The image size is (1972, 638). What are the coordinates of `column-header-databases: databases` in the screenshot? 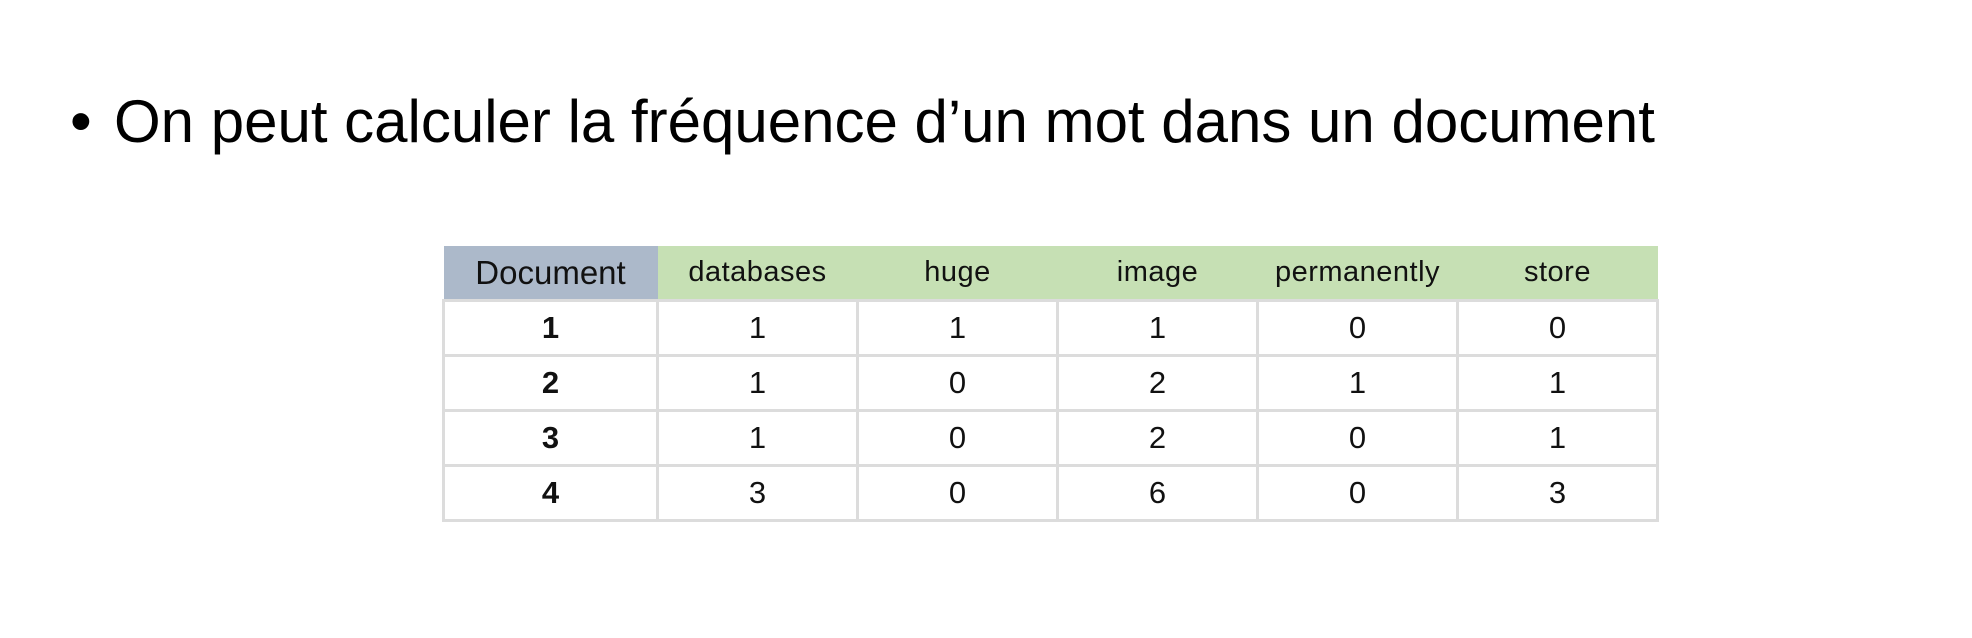 It's located at (757, 273).